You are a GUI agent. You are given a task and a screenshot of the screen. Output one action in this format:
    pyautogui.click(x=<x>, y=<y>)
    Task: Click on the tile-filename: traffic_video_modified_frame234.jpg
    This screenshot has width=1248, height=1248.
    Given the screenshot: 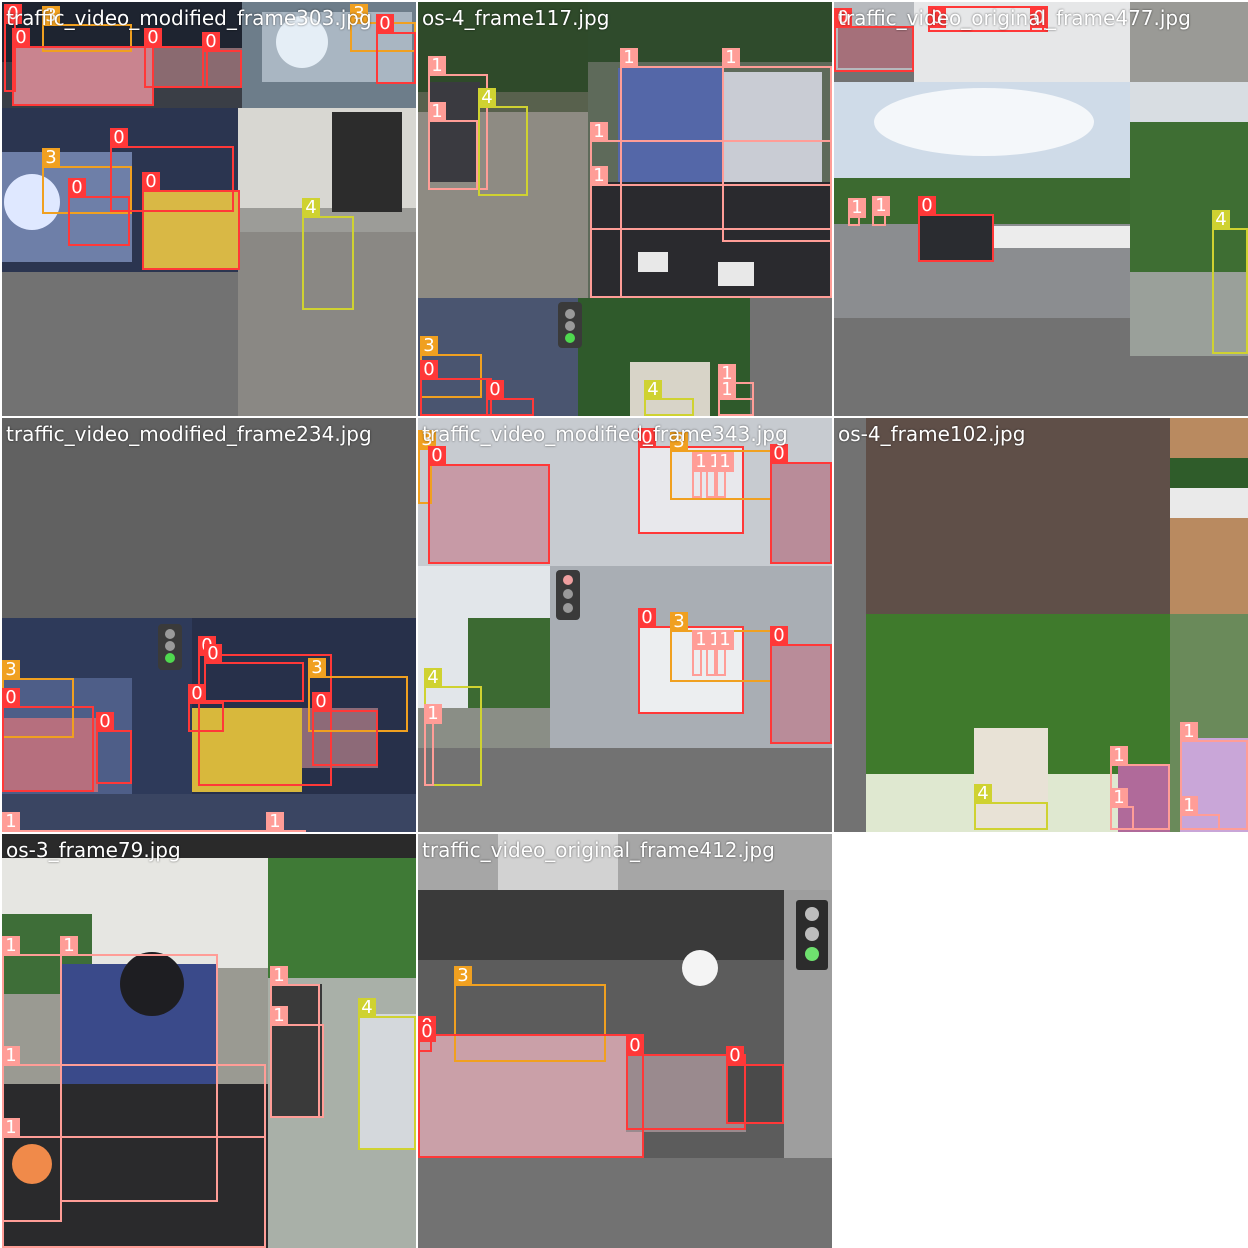 What is the action you would take?
    pyautogui.click(x=189, y=434)
    